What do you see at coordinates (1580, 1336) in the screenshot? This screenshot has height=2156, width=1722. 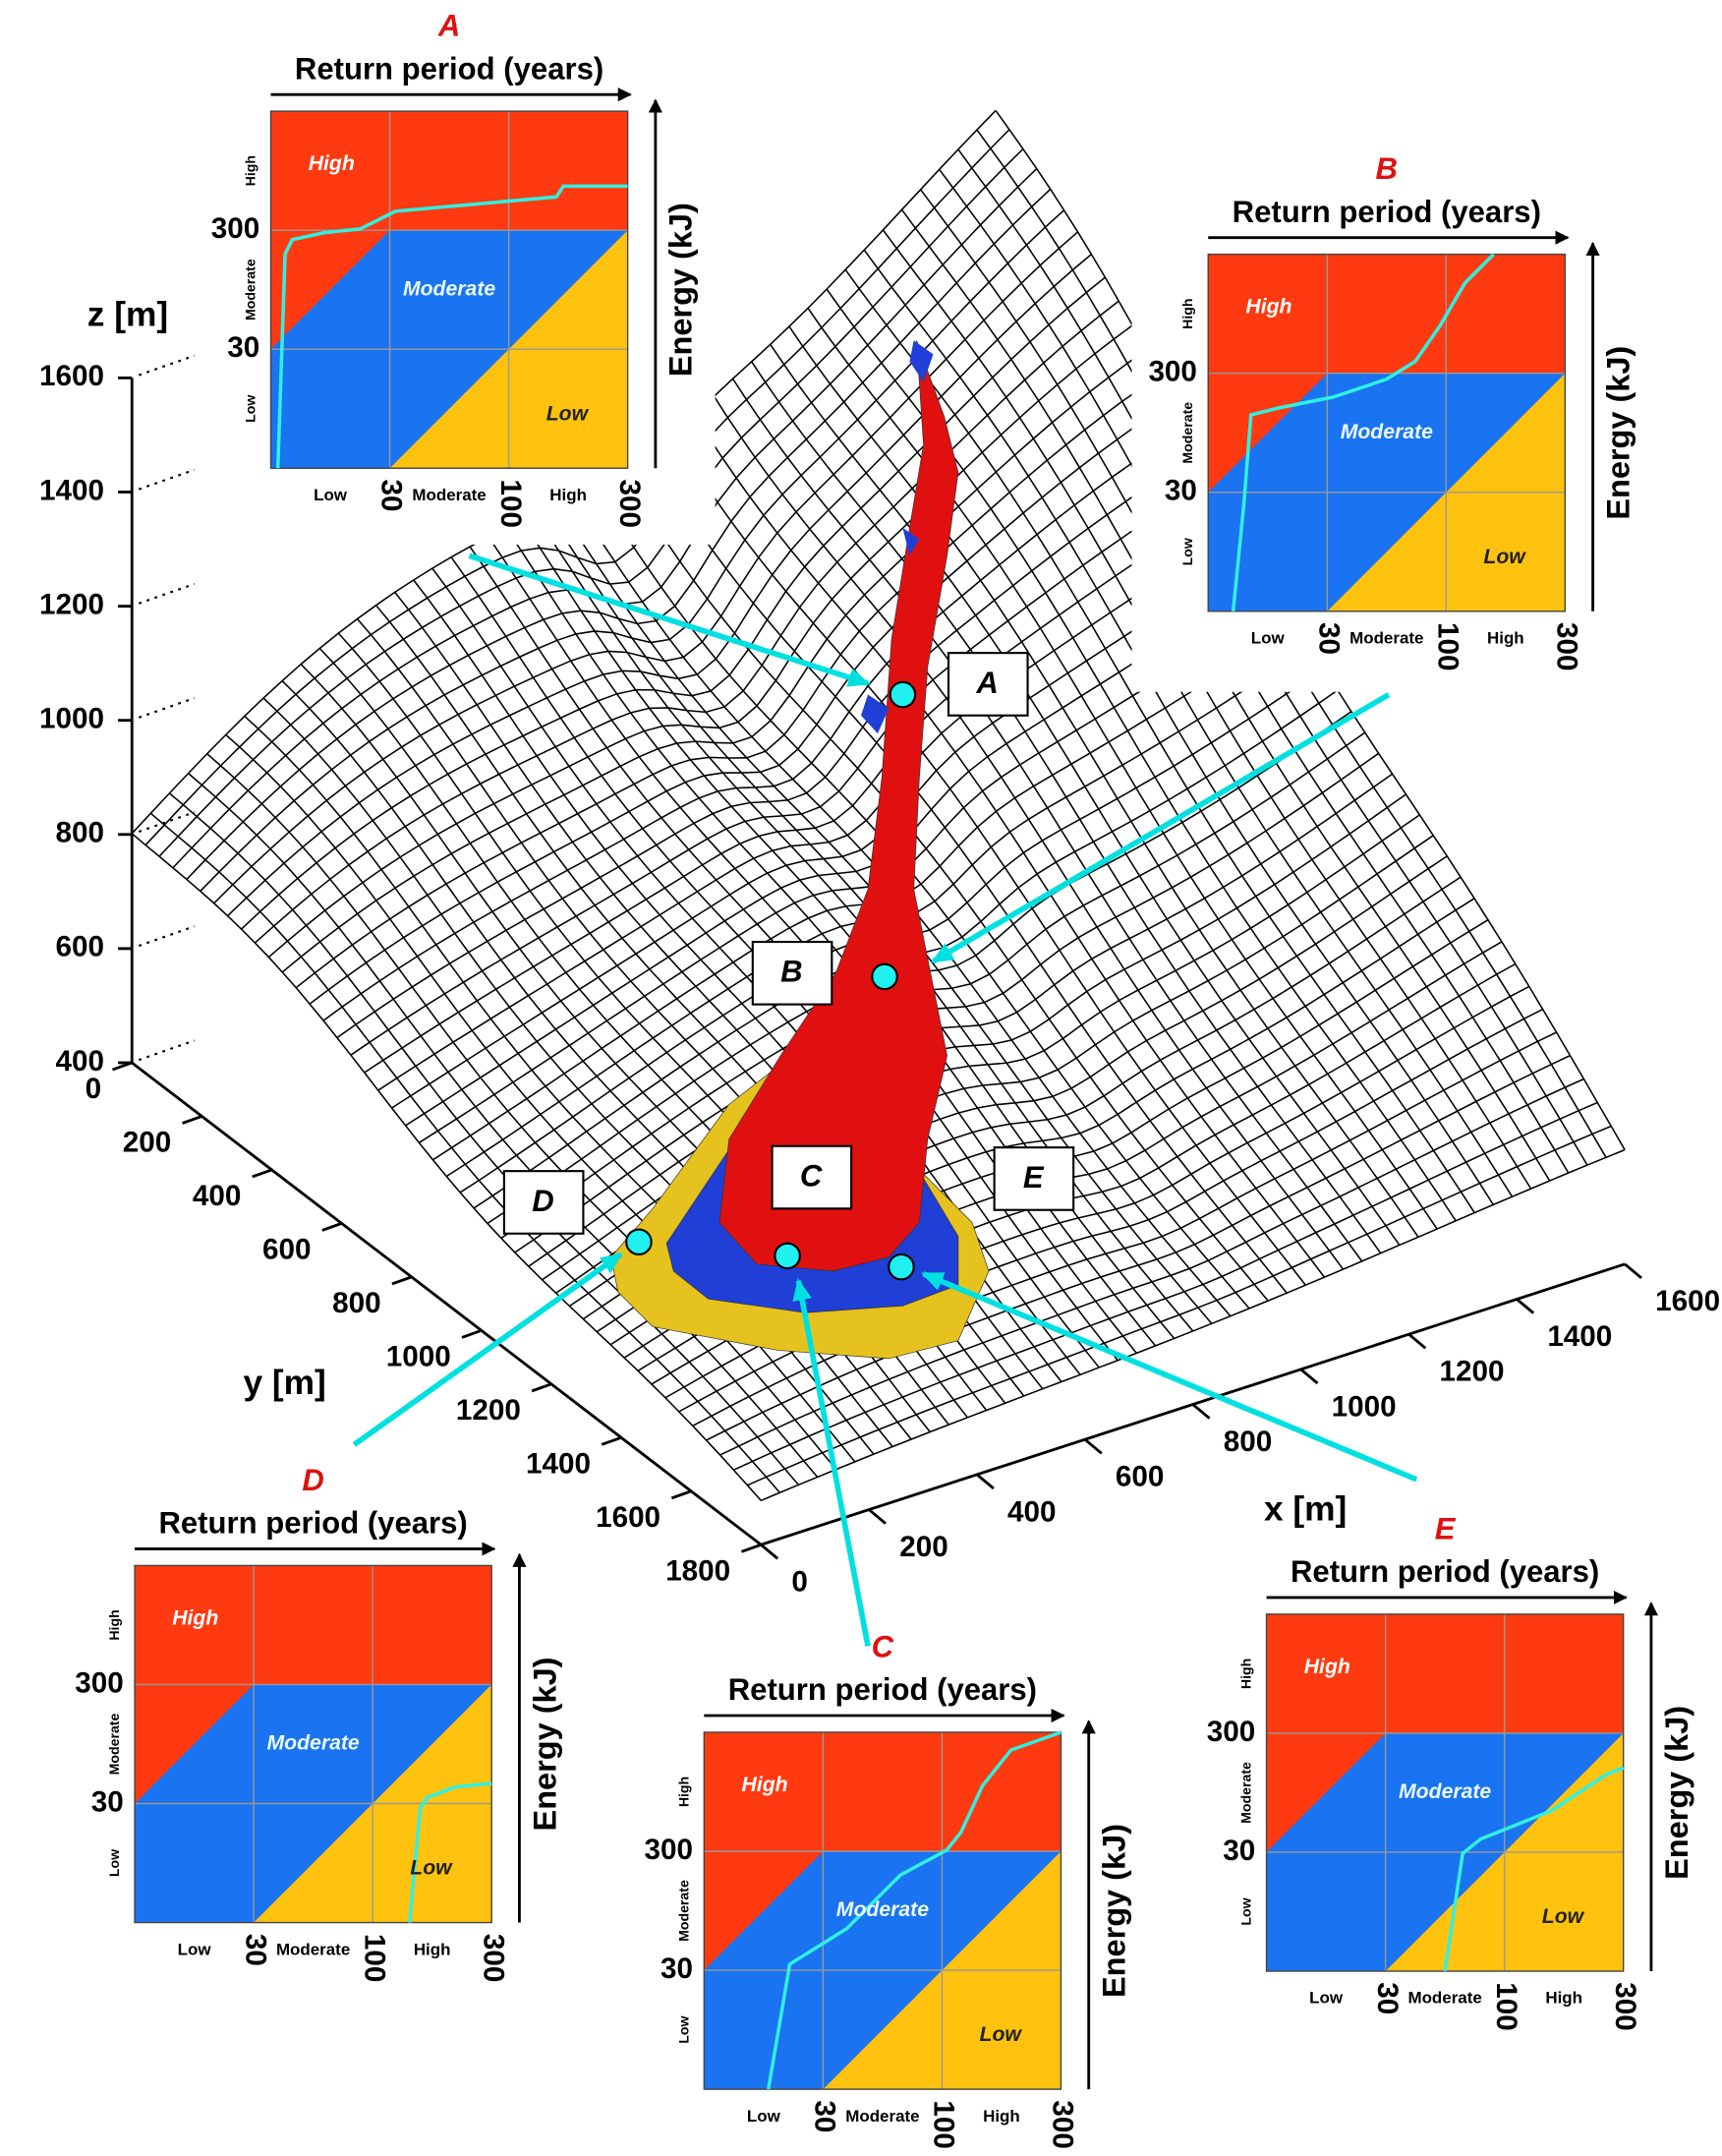 I see `x-tick-label: 1400` at bounding box center [1580, 1336].